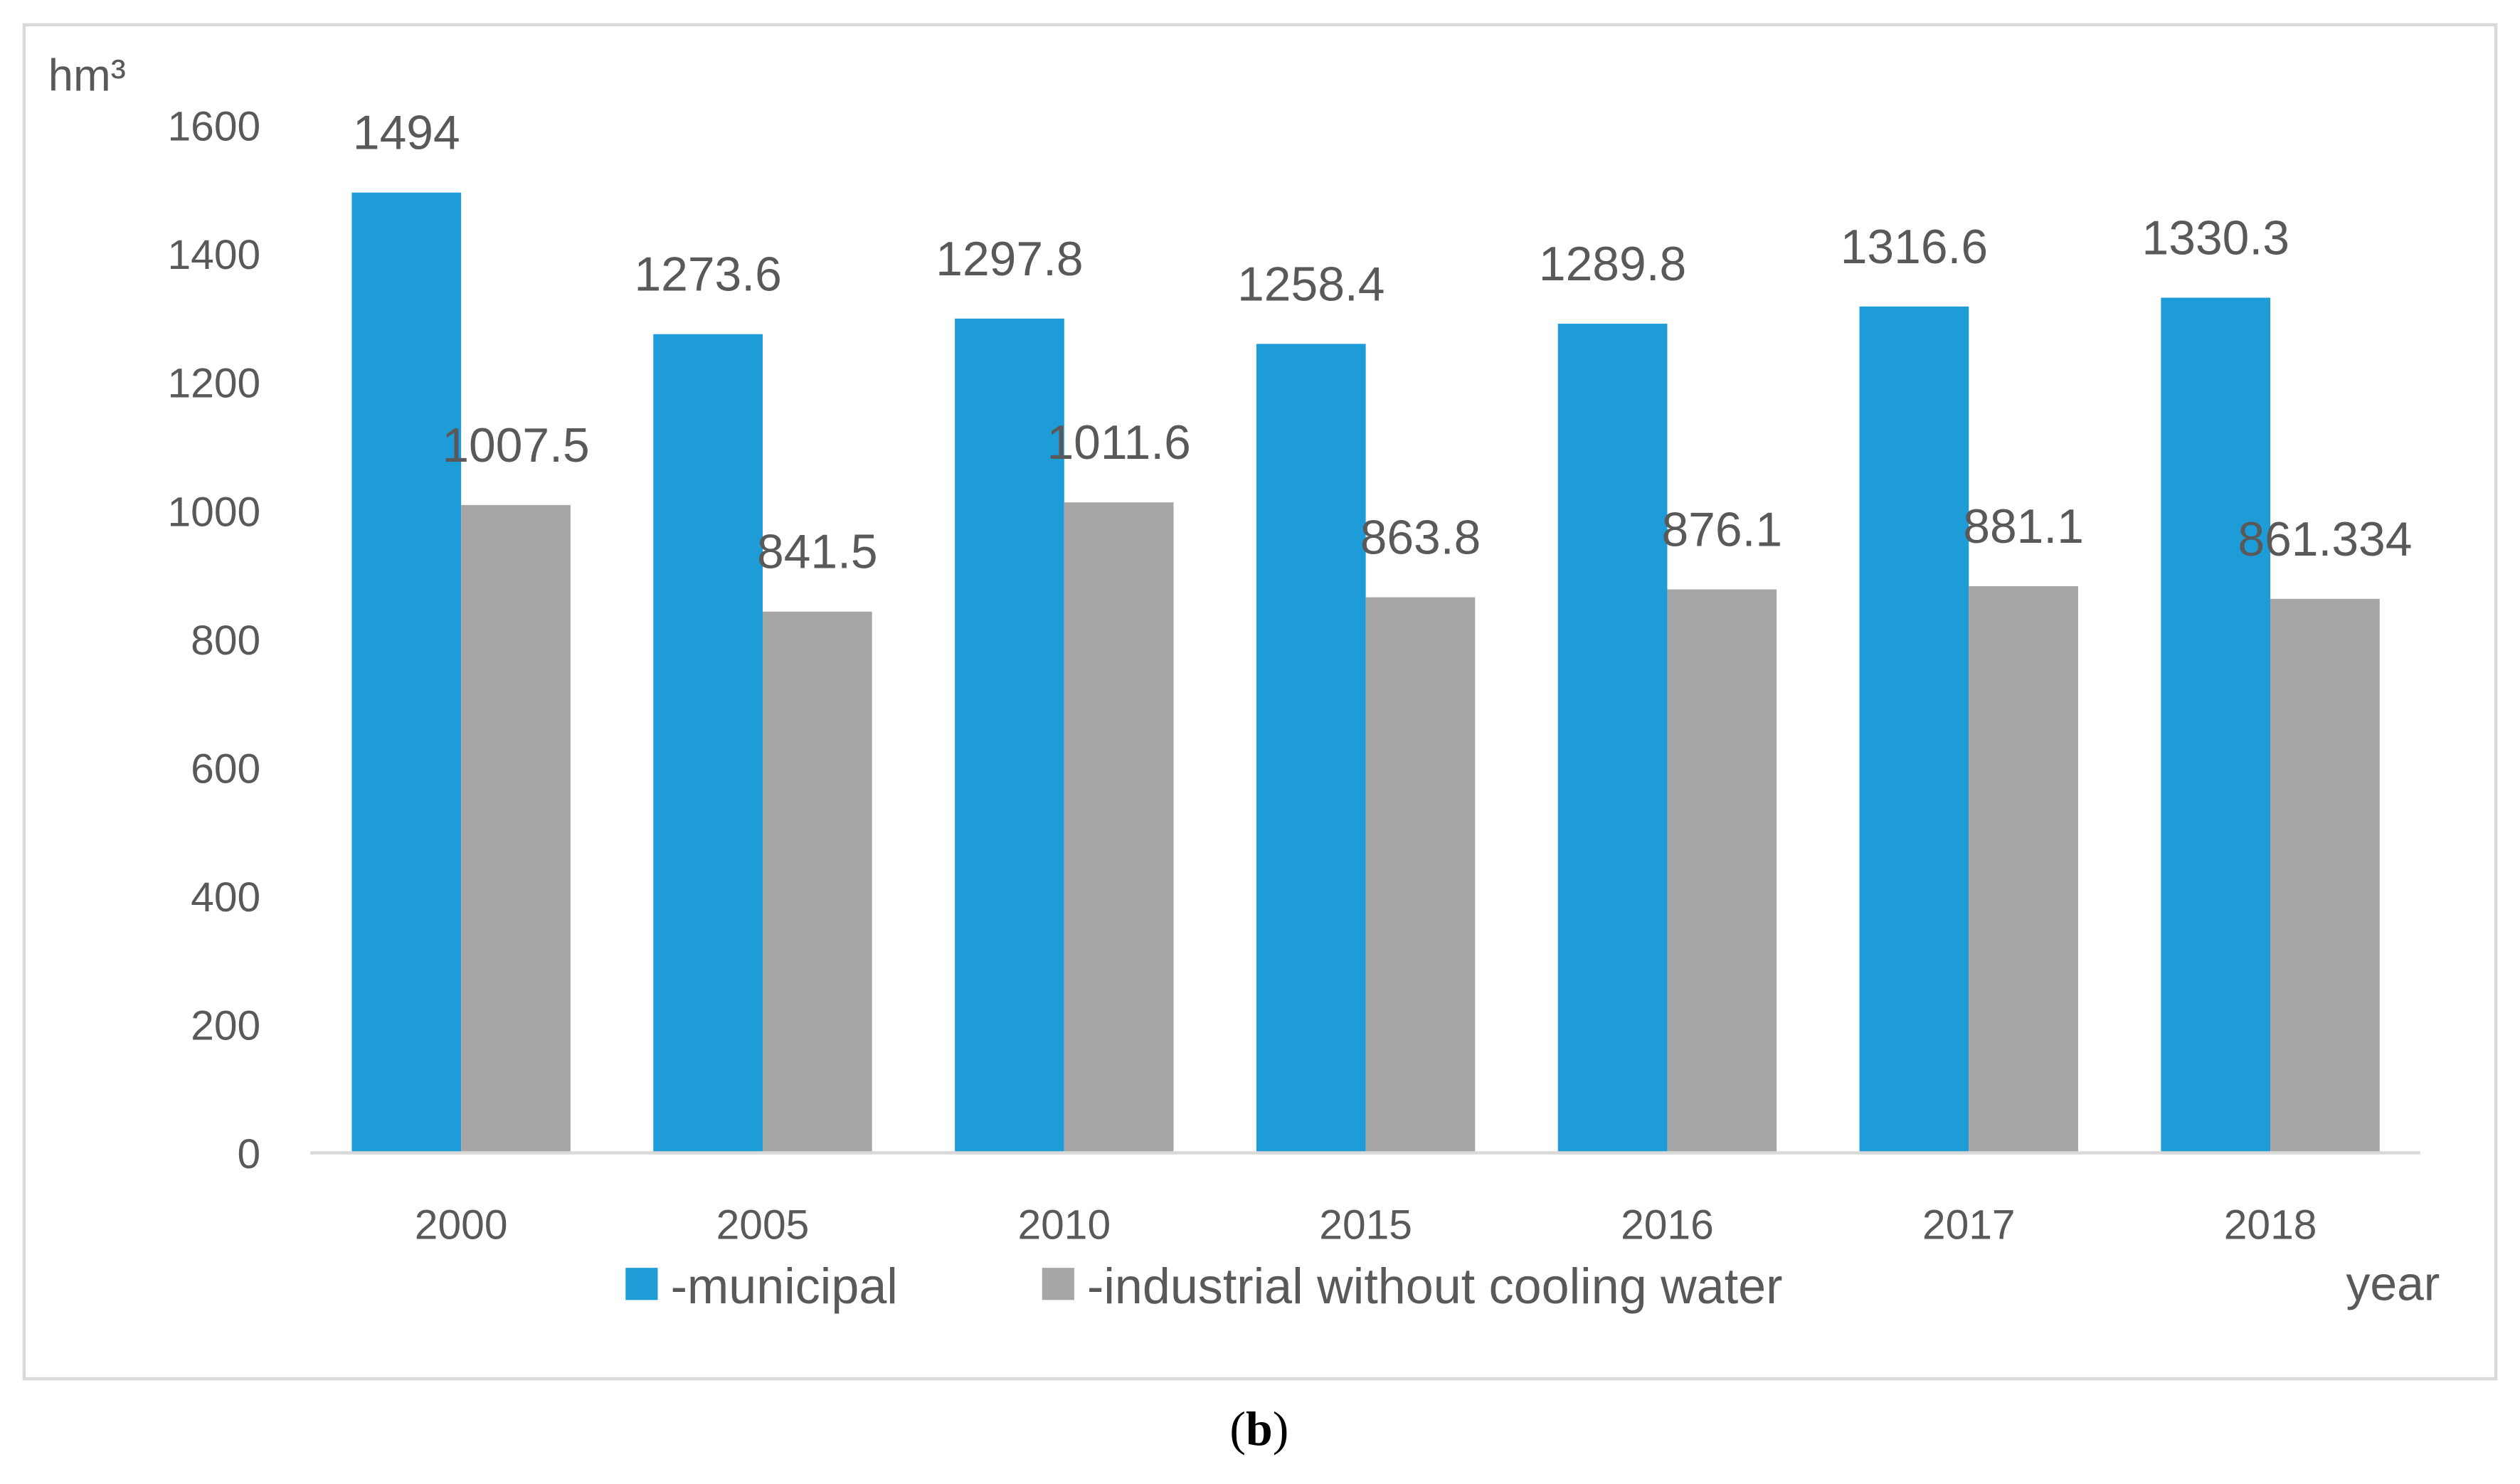 This screenshot has height=1484, width=2520. I want to click on y-tick-label: 1400, so click(213, 255).